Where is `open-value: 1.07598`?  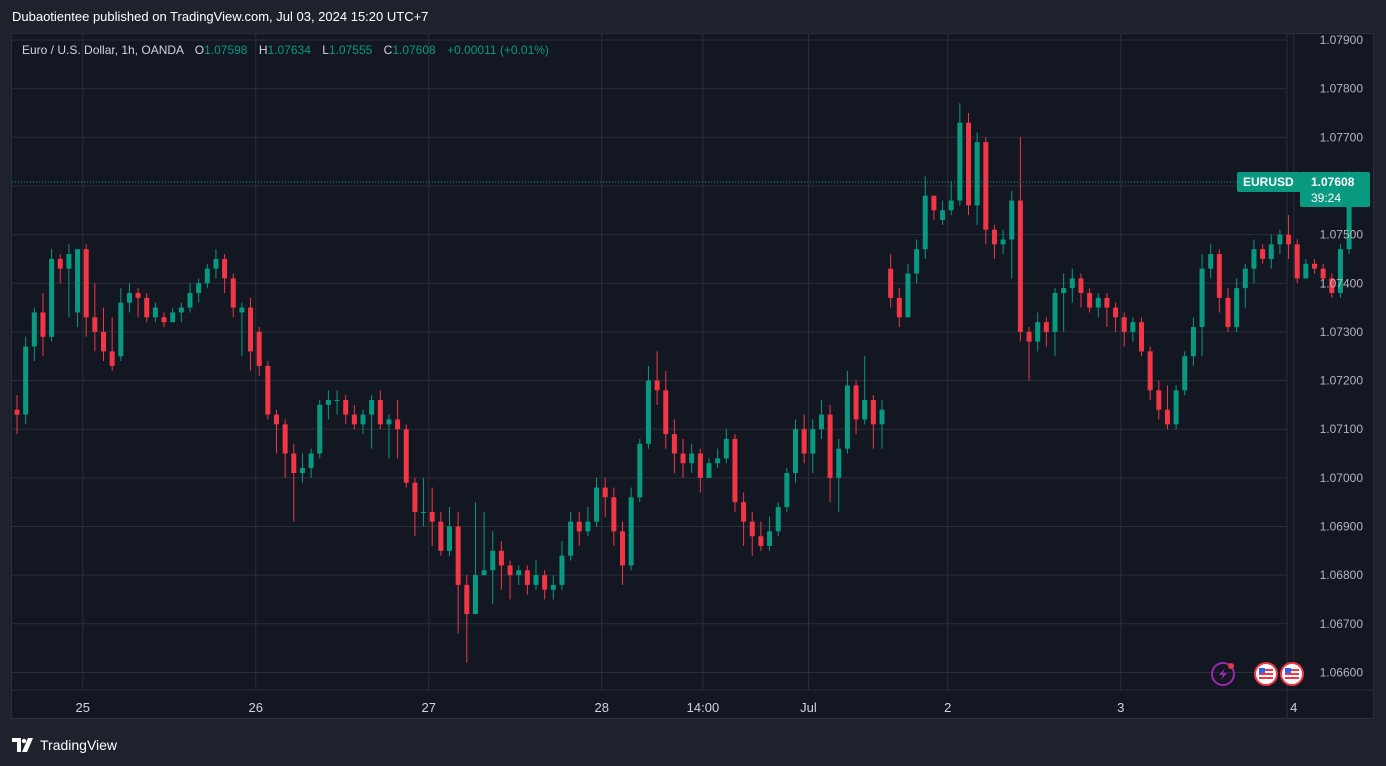 open-value: 1.07598 is located at coordinates (226, 50).